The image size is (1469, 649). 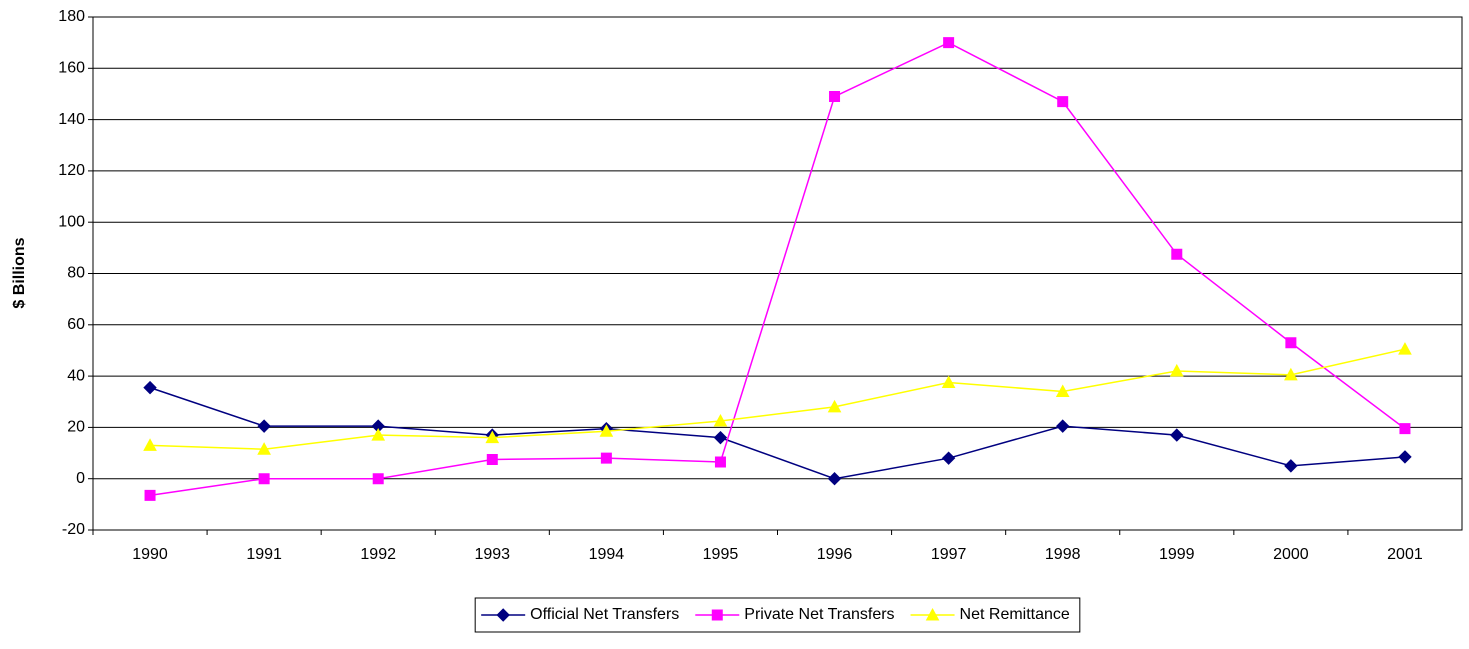 I want to click on legend-label: Official Net Transfers, so click(x=604, y=614).